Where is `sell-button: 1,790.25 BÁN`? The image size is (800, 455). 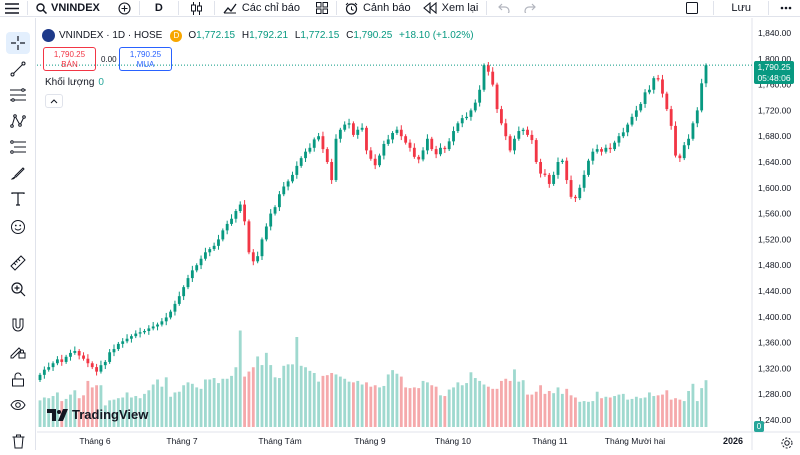 sell-button: 1,790.25 BÁN is located at coordinates (69, 59).